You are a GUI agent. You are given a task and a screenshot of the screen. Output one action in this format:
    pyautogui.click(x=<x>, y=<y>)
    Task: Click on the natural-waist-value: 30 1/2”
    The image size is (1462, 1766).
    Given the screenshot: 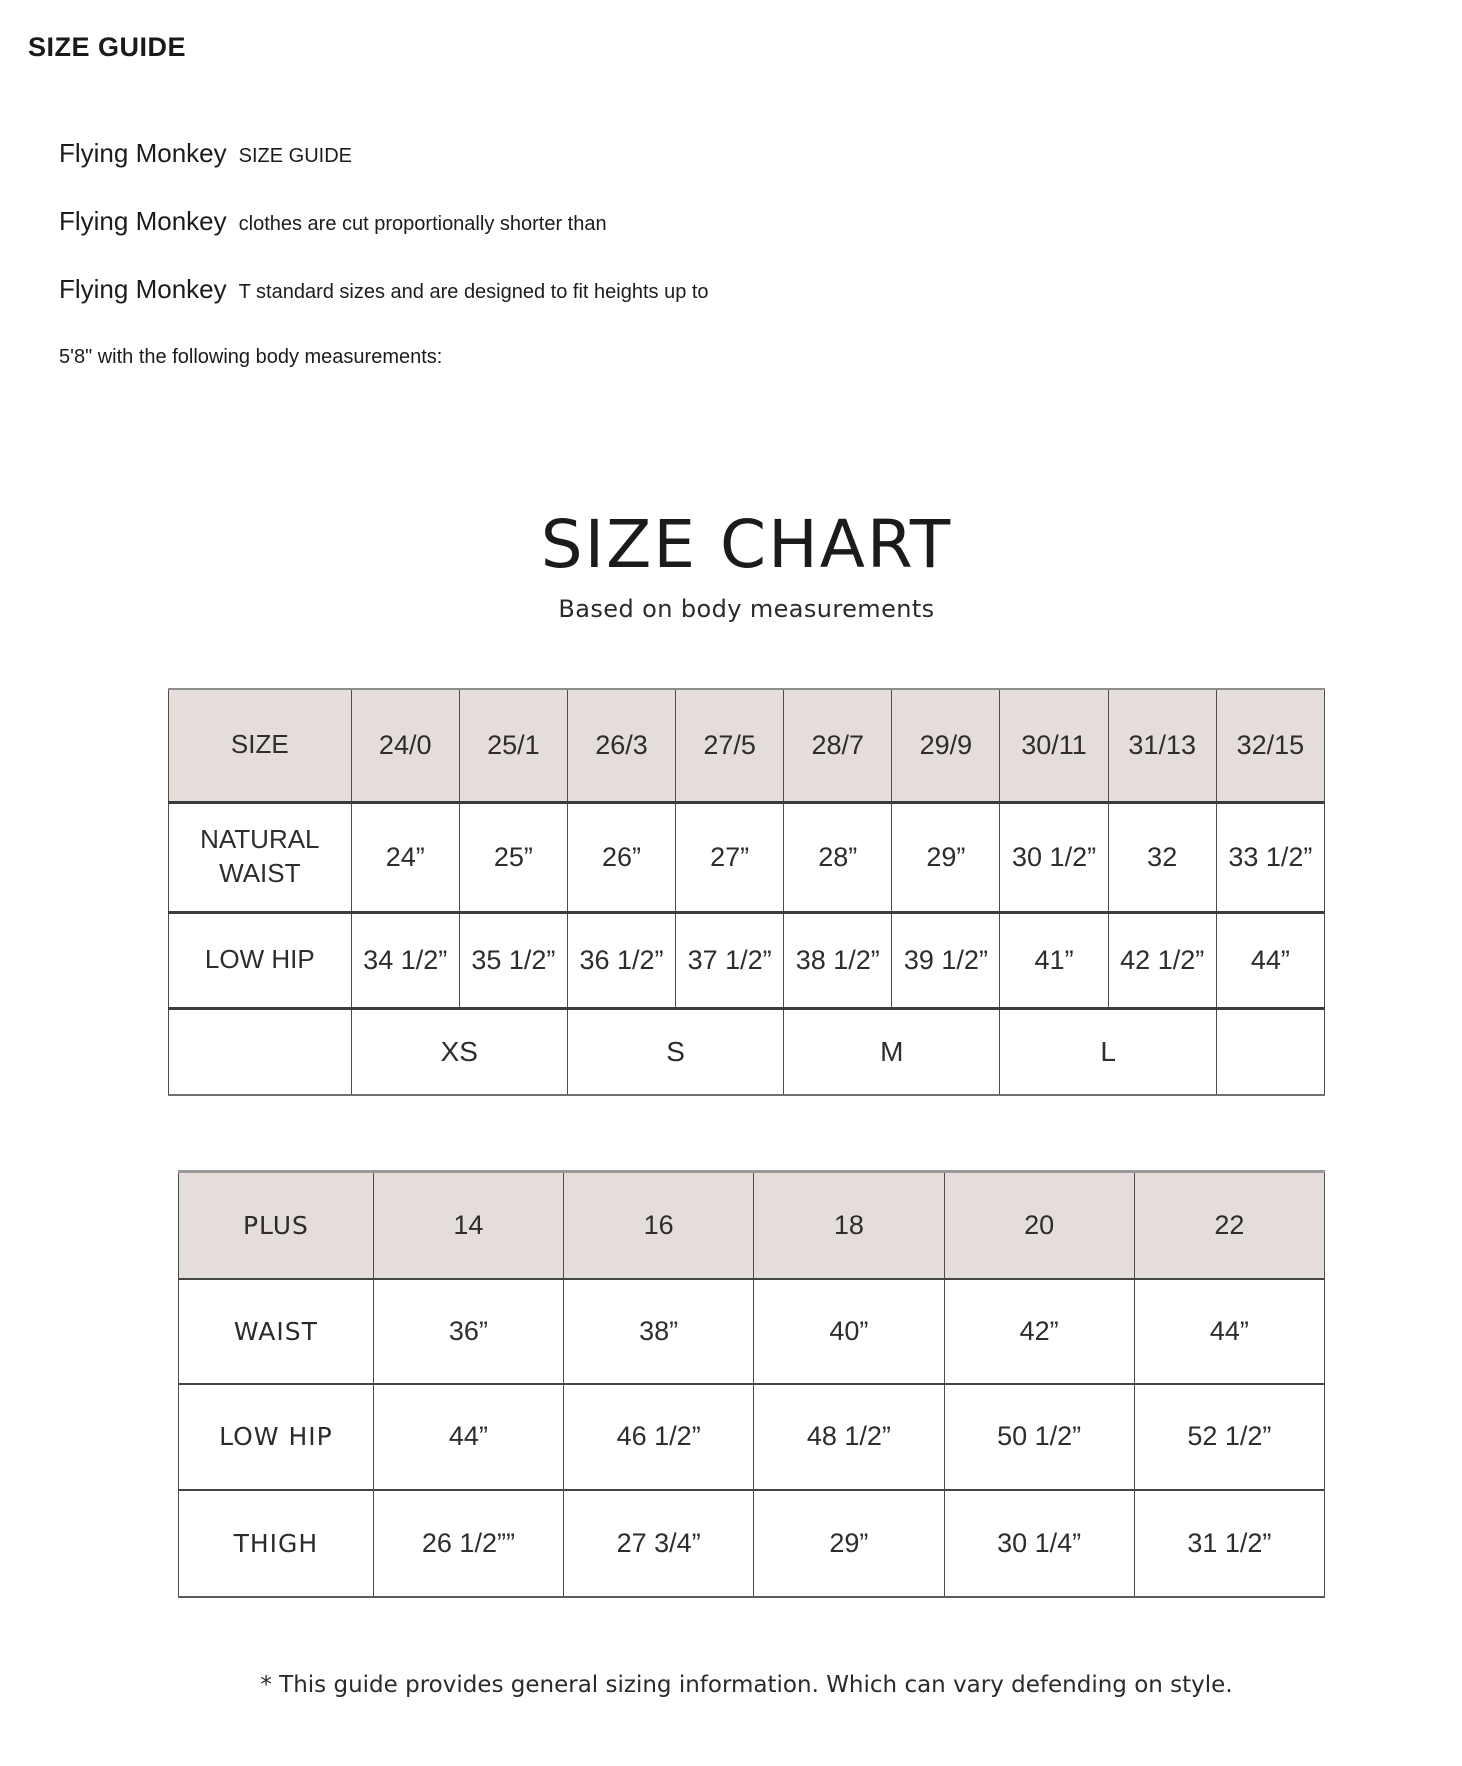 What is the action you would take?
    pyautogui.click(x=1054, y=858)
    